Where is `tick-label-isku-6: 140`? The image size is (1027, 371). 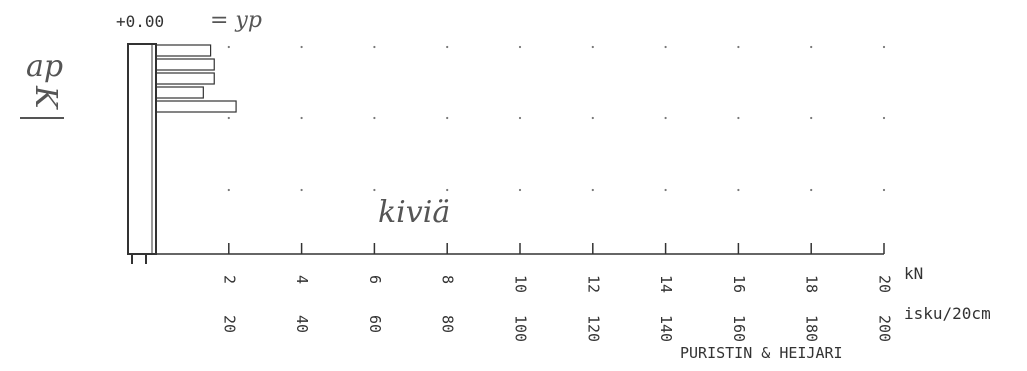
tick-label-isku-6: 140 is located at coordinates (666, 328).